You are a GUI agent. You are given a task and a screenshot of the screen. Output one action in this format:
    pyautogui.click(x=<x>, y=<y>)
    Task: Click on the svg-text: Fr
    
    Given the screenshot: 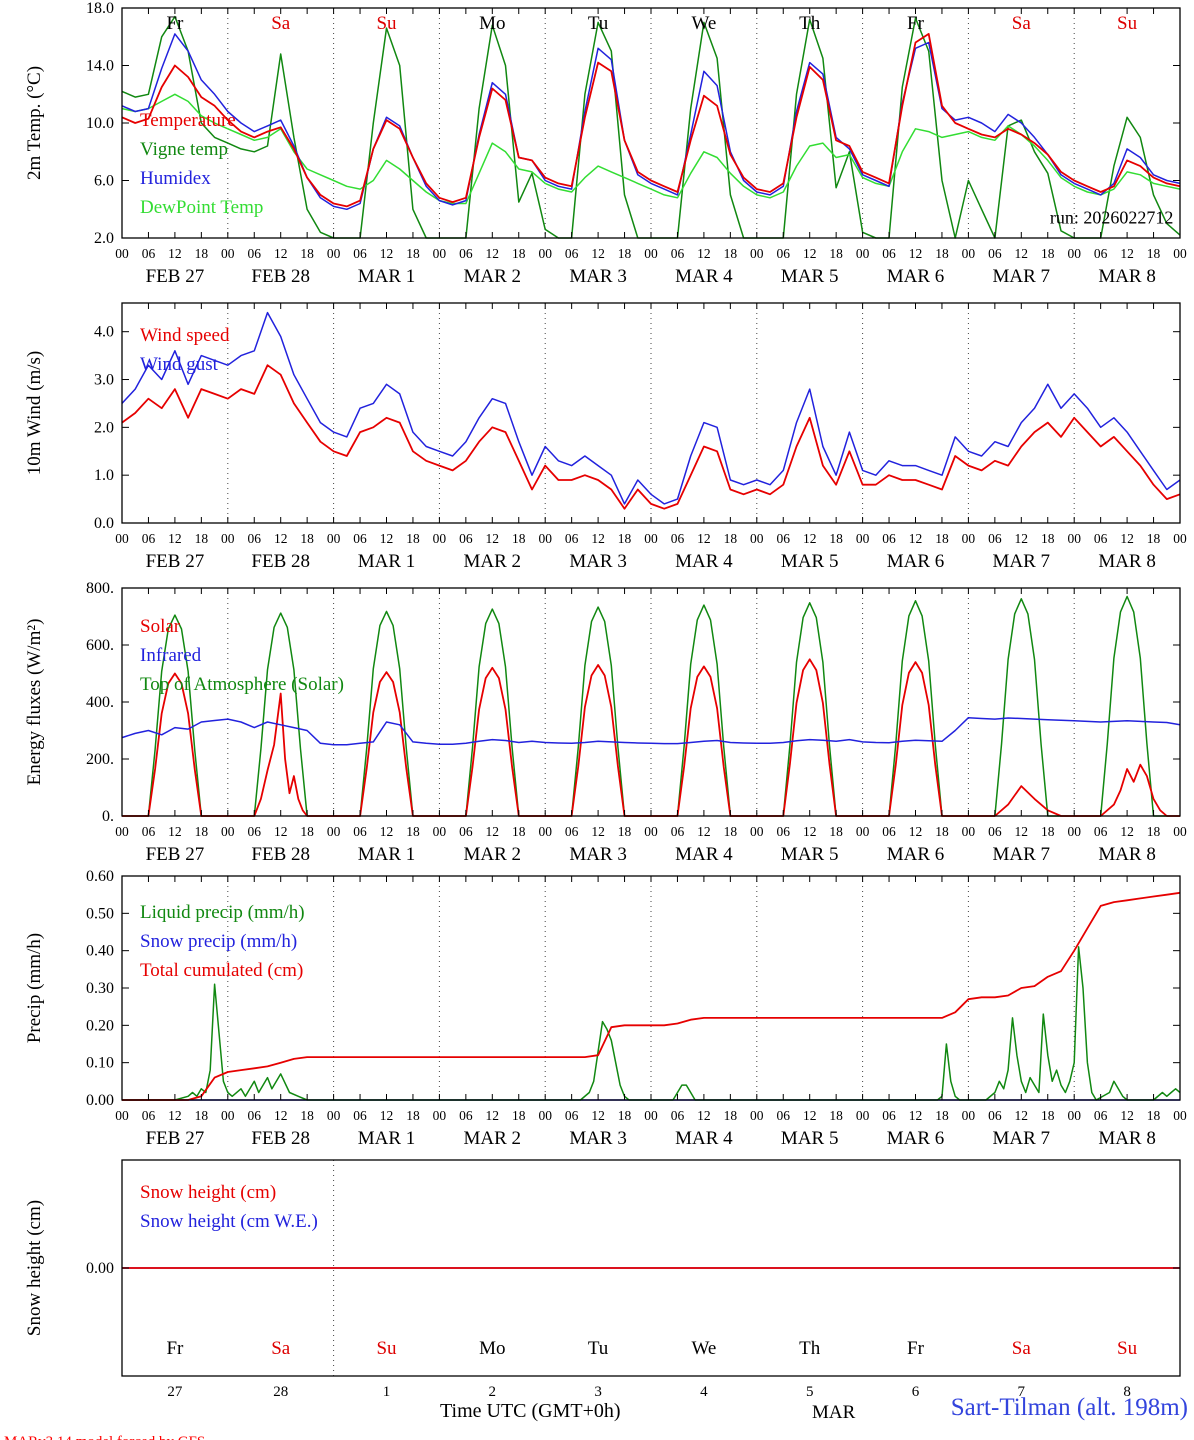 What is the action you would take?
    pyautogui.click(x=916, y=23)
    